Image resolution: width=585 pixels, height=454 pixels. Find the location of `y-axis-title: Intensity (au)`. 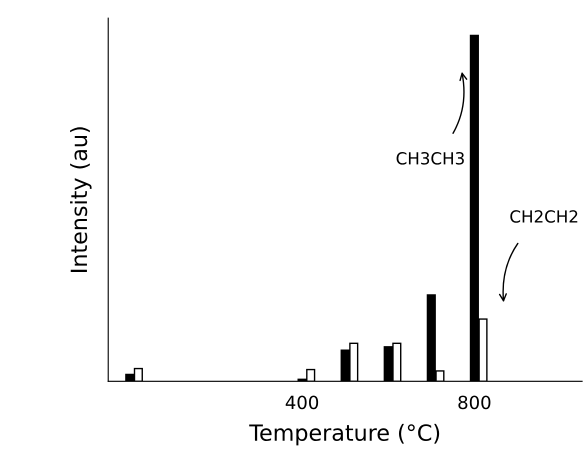

y-axis-title: Intensity (au) is located at coordinates (81, 199).